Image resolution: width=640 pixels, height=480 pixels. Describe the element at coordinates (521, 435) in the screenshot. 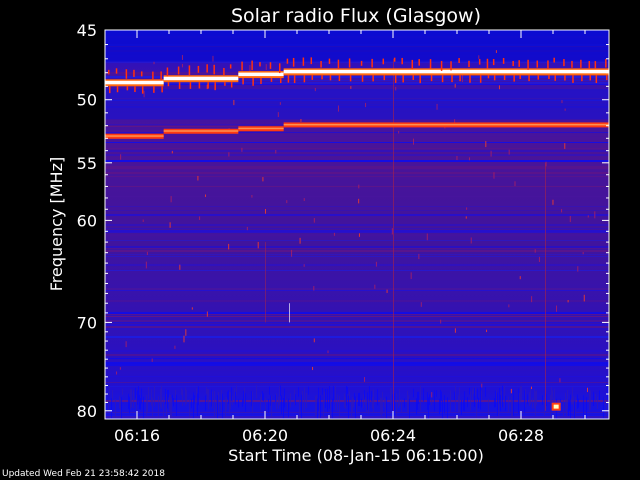

I see `x-tick-label: 06:28` at that location.